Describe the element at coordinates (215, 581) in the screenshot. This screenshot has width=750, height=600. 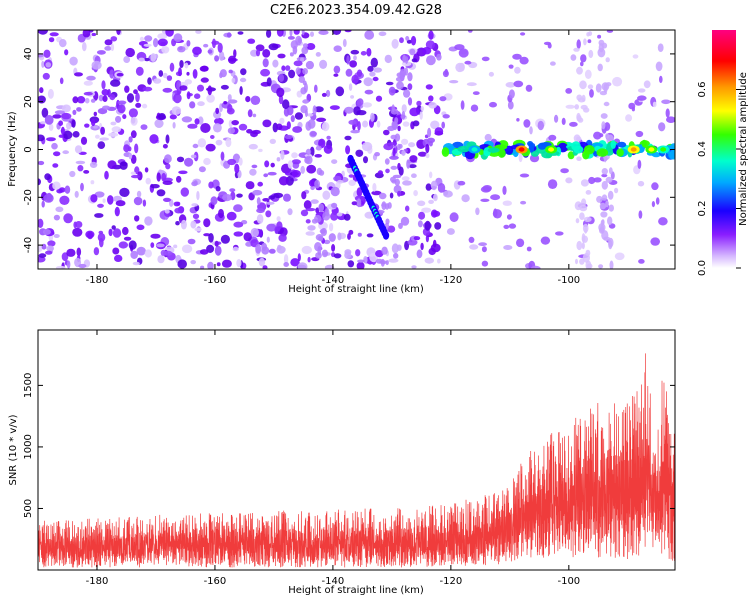
I see `snr-x-tick-label: -160` at that location.